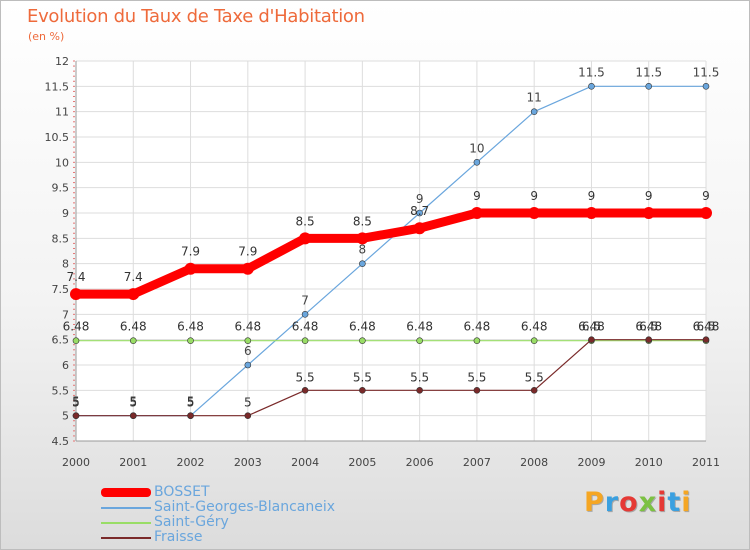 Image resolution: width=750 pixels, height=550 pixels. What do you see at coordinates (65, 416) in the screenshot?
I see `y-tick-label: 5` at bounding box center [65, 416].